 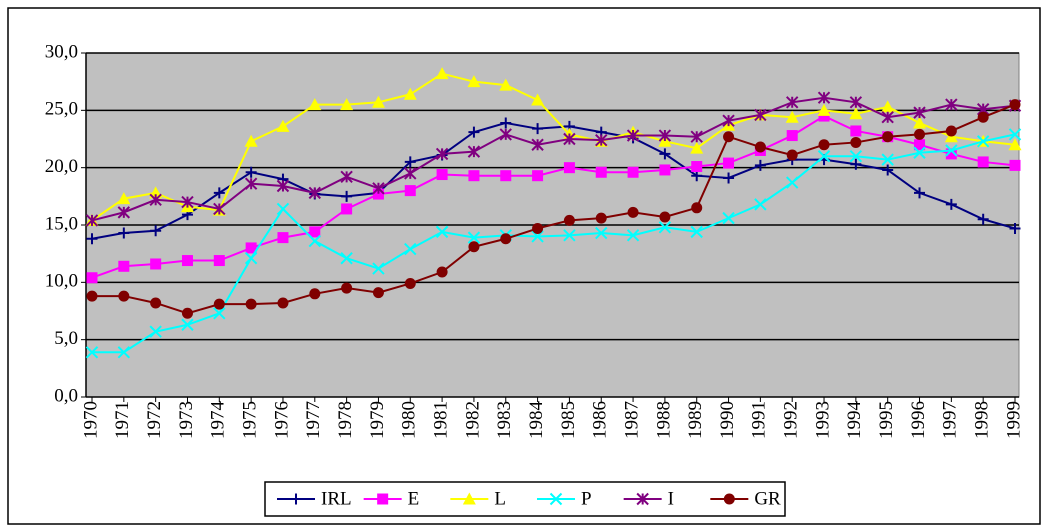 What do you see at coordinates (500, 498) in the screenshot?
I see `legend-label: L` at bounding box center [500, 498].